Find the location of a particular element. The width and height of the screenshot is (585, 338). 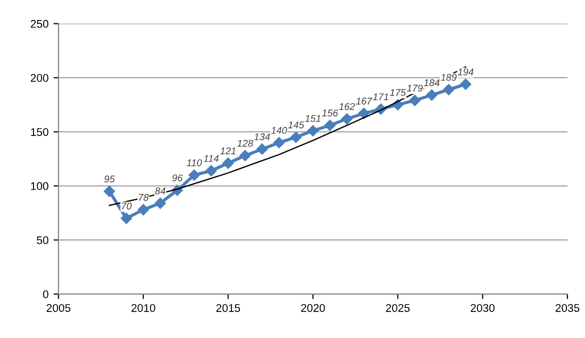

y-tick-label: 100 is located at coordinates (39, 186).